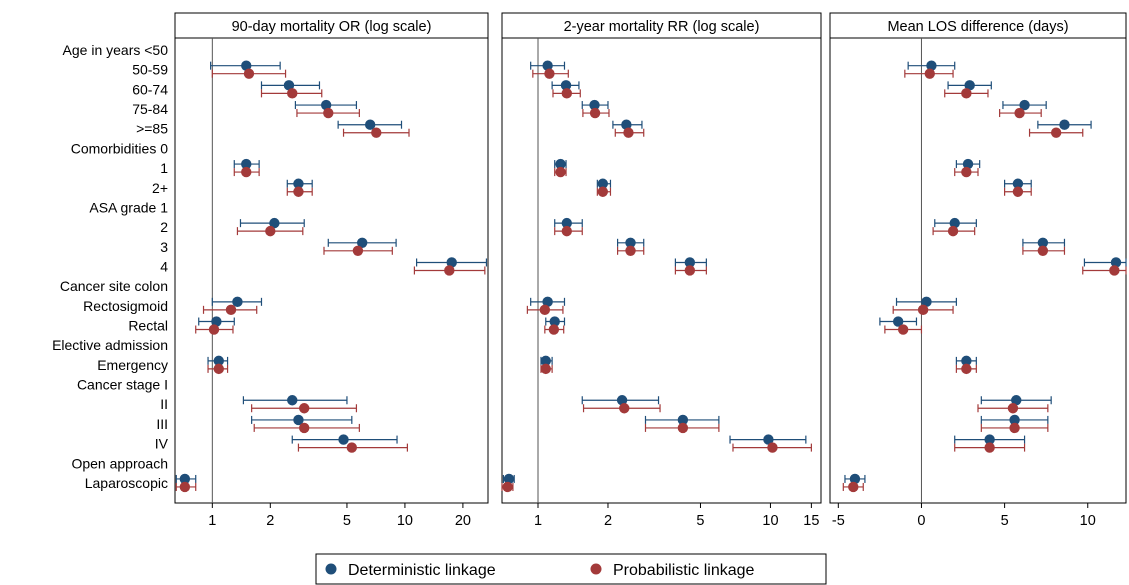 This screenshot has width=1129, height=585. Describe the element at coordinates (811, 521) in the screenshot. I see `x-tick-label: 15` at that location.